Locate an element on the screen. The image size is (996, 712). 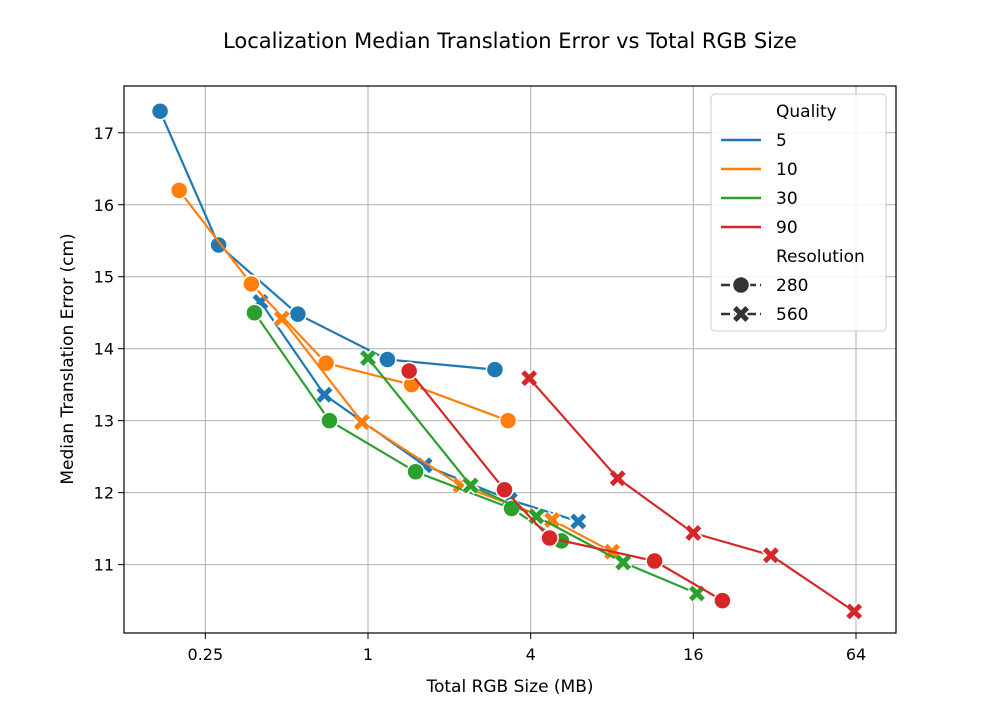
series-q30-r560 is located at coordinates (532, 475).